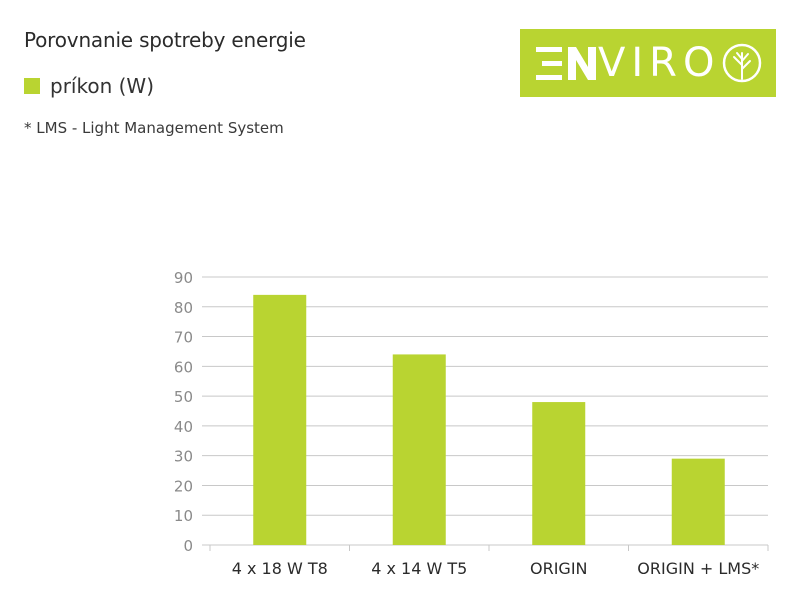 This screenshot has height=600, width=800. Describe the element at coordinates (280, 568) in the screenshot. I see `x-category-label: 4 x 18 W T8` at that location.